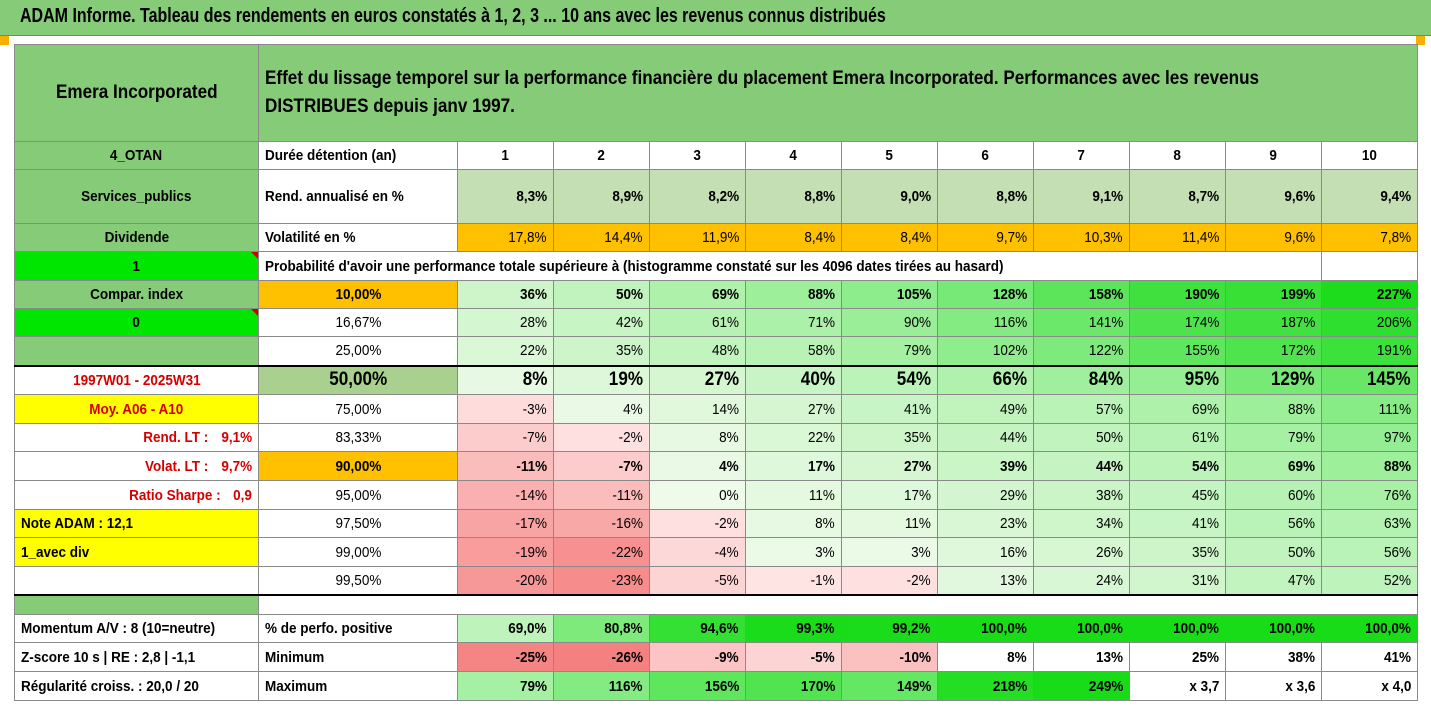 The image size is (1431, 718). Describe the element at coordinates (1396, 237) in the screenshot. I see `vol-value-text: 7,8%` at that location.